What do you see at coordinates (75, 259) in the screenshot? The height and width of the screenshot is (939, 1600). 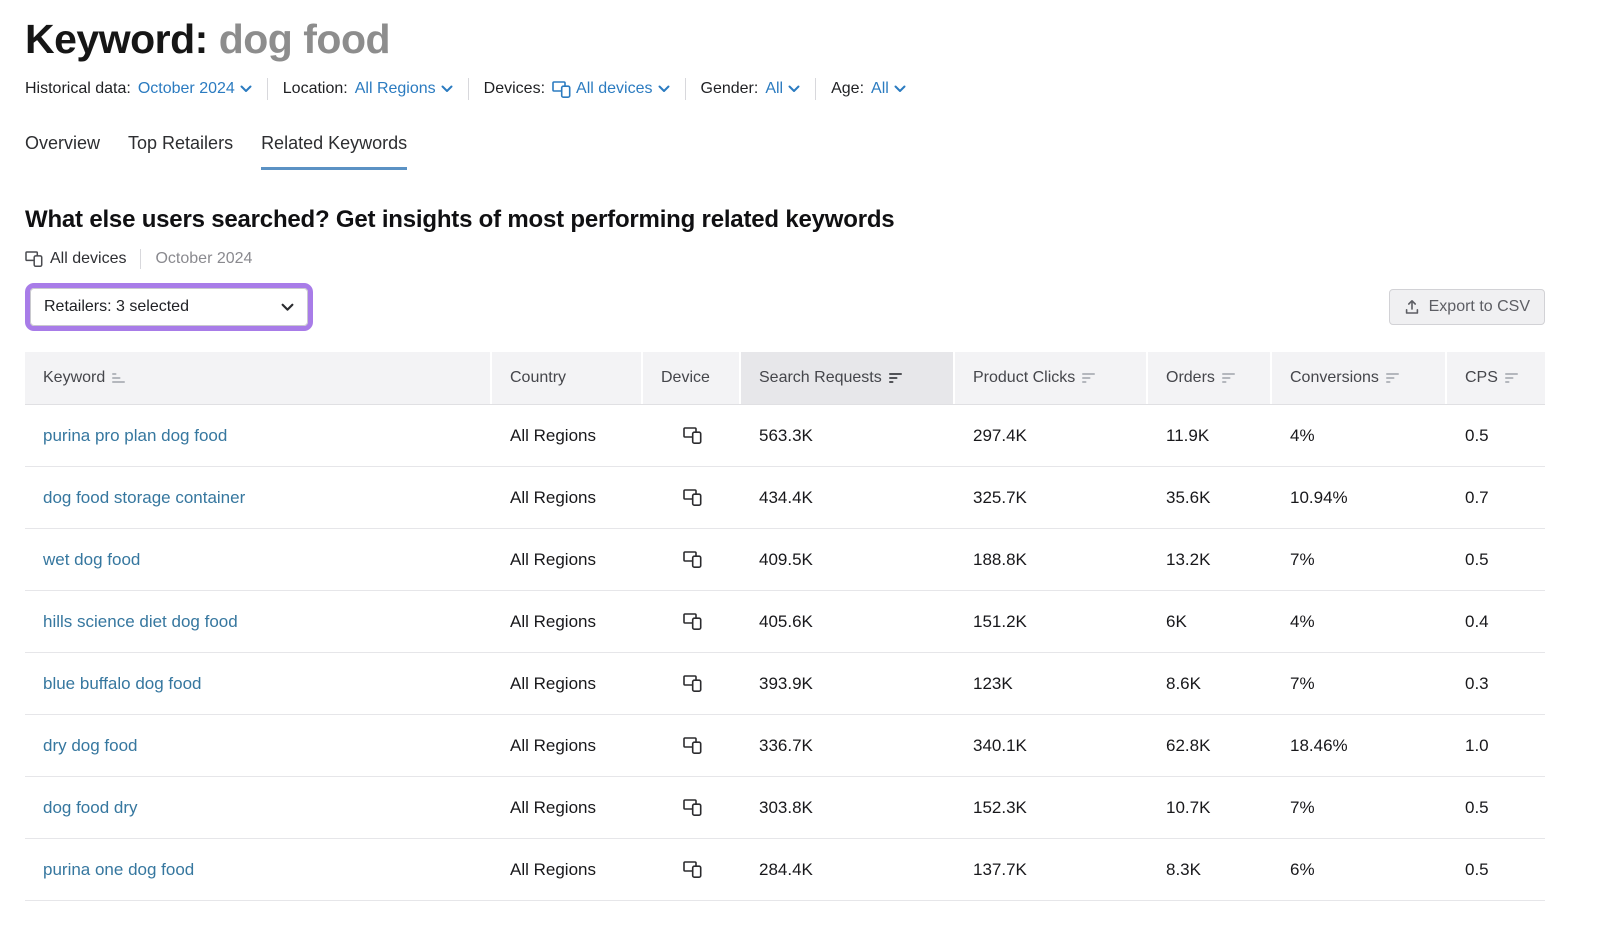 I see `scope-devices: All devices` at bounding box center [75, 259].